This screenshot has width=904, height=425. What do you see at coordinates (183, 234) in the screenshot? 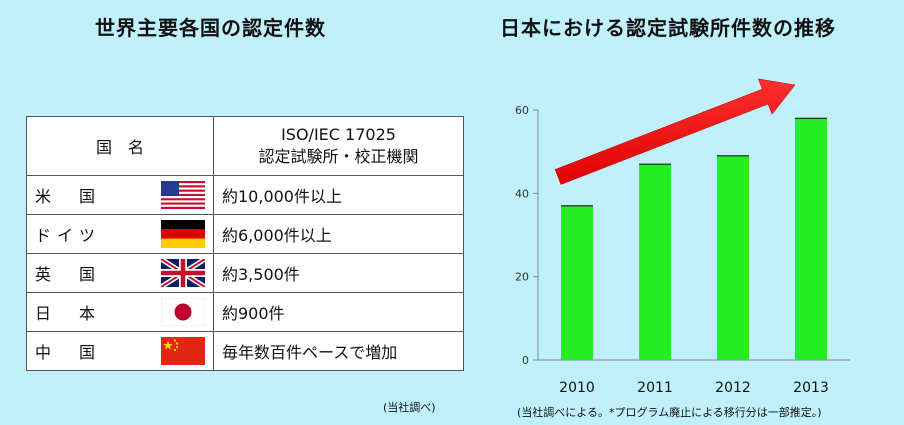
I see `germany-flag-icon` at bounding box center [183, 234].